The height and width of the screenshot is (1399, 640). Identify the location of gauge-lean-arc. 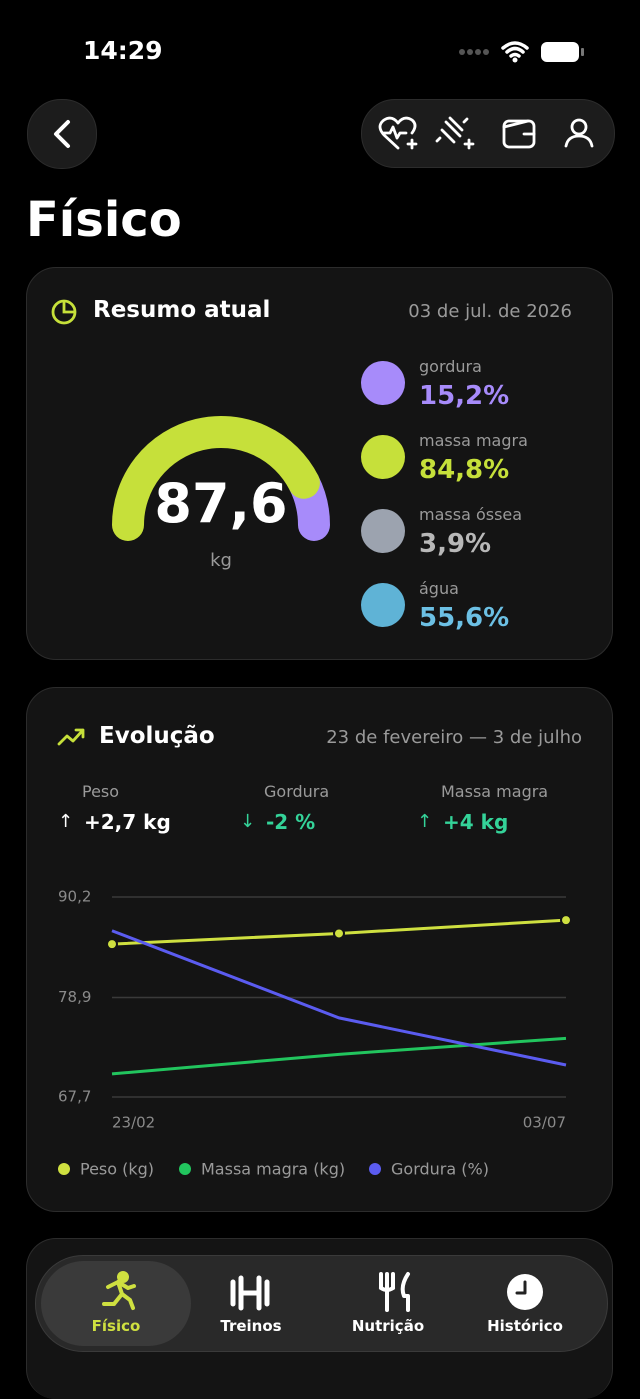
(216, 478).